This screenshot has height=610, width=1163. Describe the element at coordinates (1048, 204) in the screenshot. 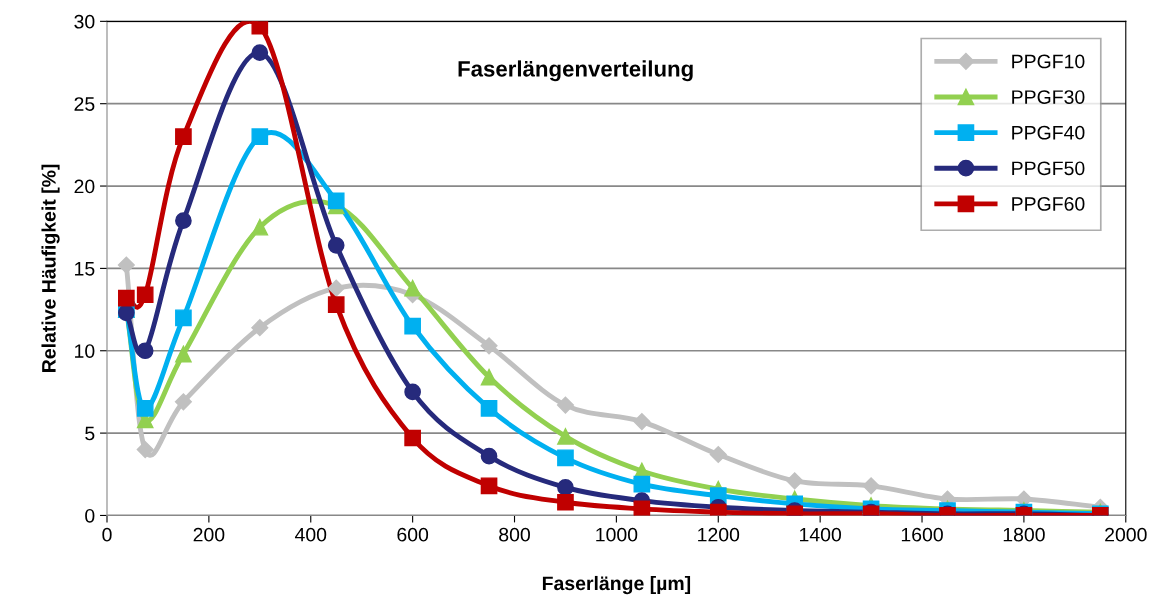

I see `legend-label: PPGF60` at that location.